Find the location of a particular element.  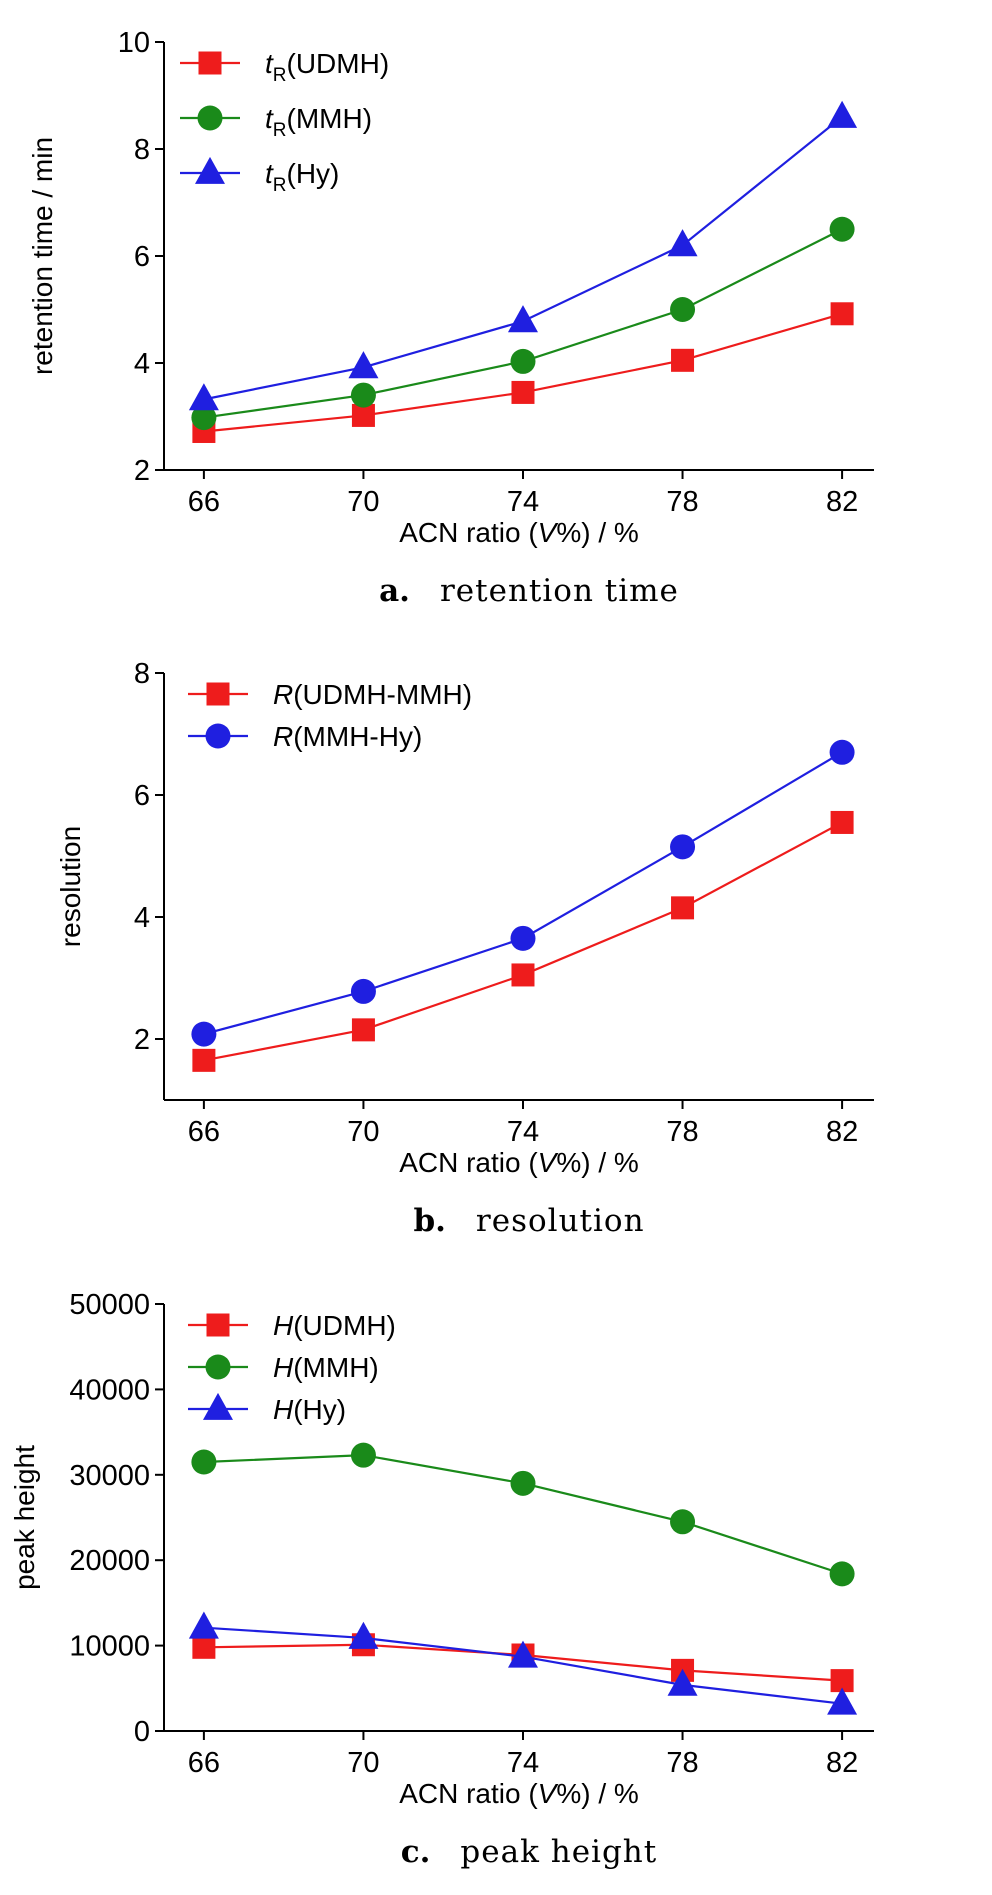

y-tick-label: 50000 is located at coordinates (109, 1305).